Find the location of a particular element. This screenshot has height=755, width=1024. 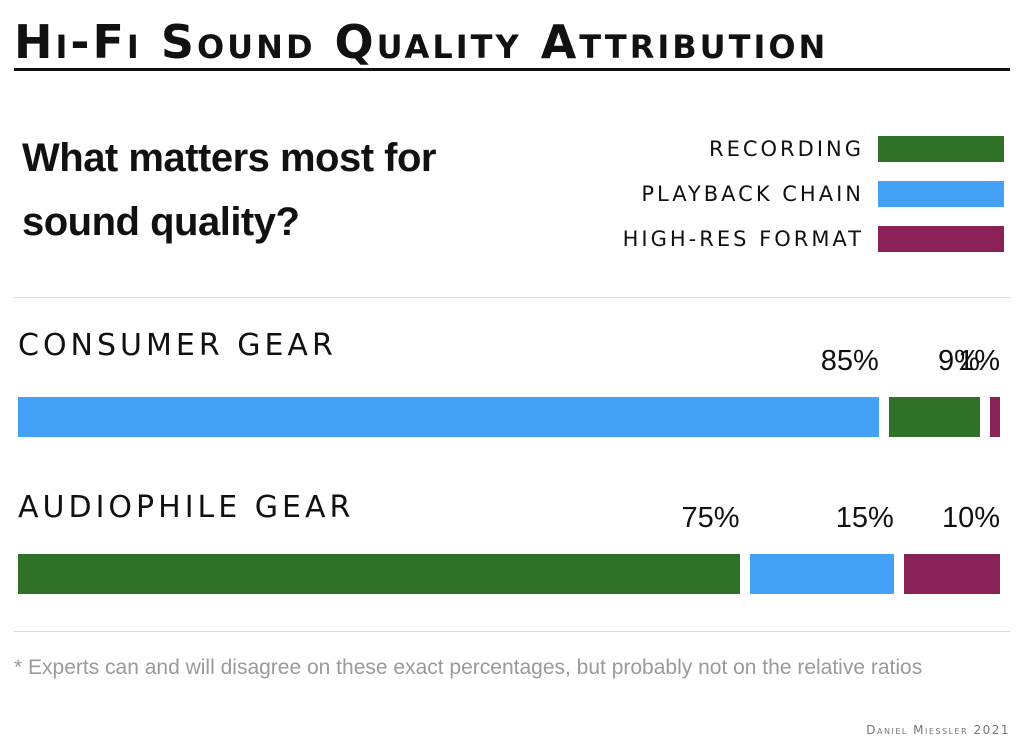

legend-item-high-res-format: HIGH-RES FORMAT is located at coordinates (813, 238).